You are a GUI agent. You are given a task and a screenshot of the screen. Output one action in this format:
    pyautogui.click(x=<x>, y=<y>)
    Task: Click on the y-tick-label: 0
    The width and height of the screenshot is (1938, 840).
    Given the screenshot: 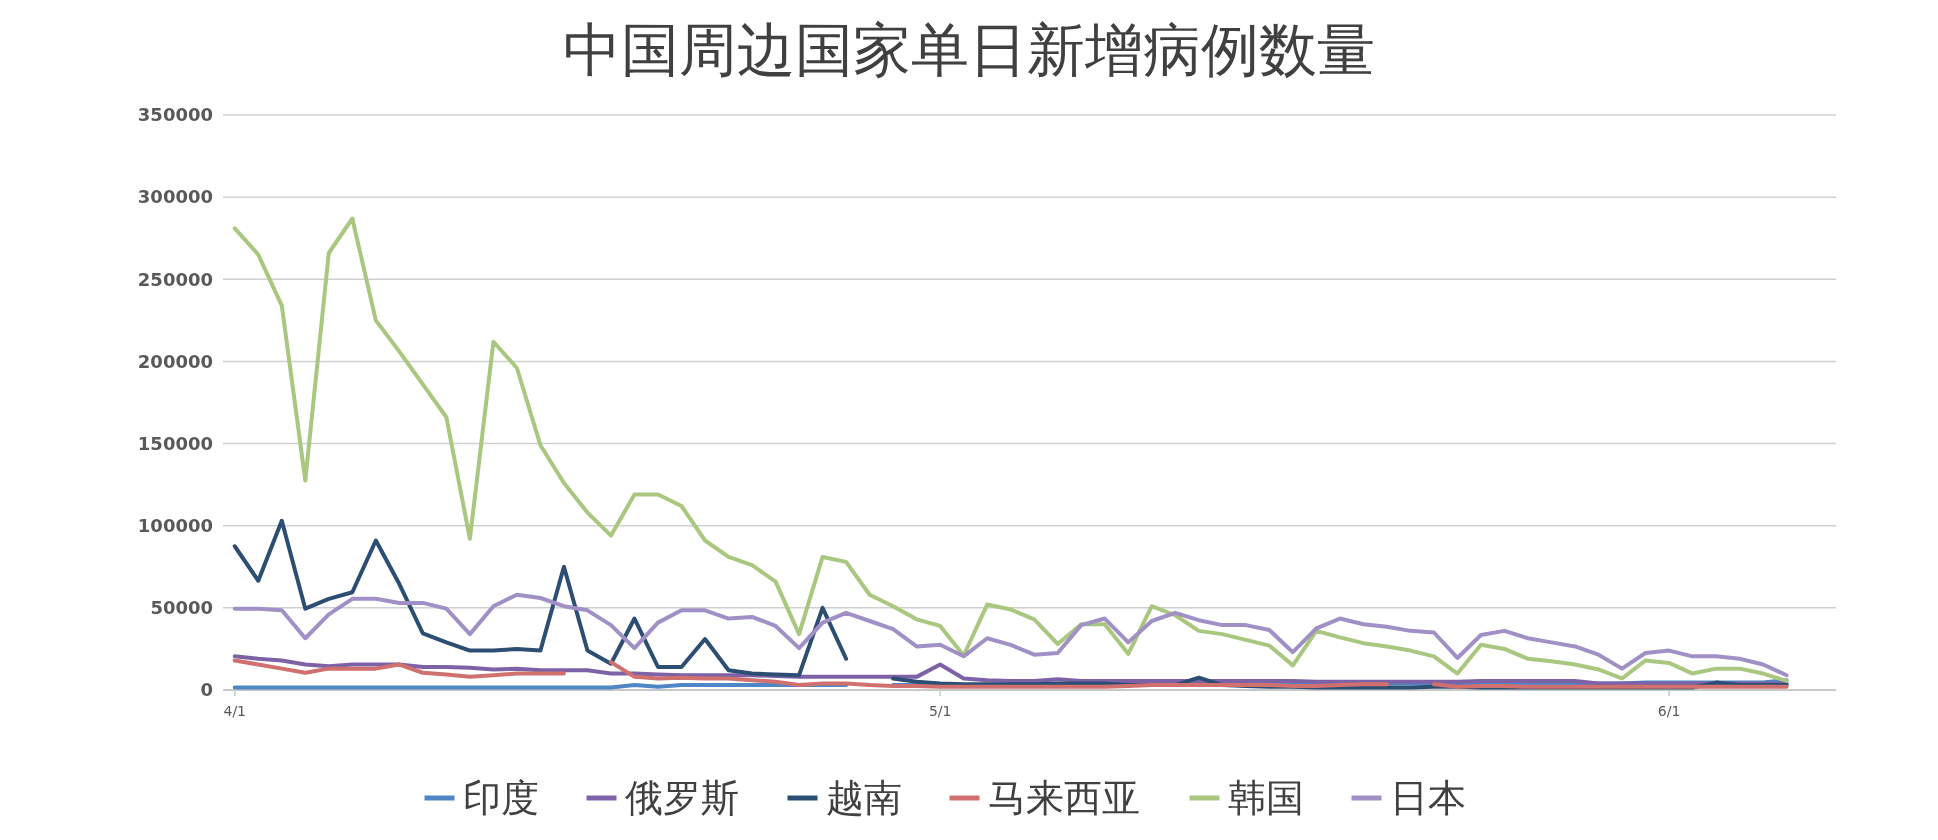 What is the action you would take?
    pyautogui.click(x=206, y=690)
    